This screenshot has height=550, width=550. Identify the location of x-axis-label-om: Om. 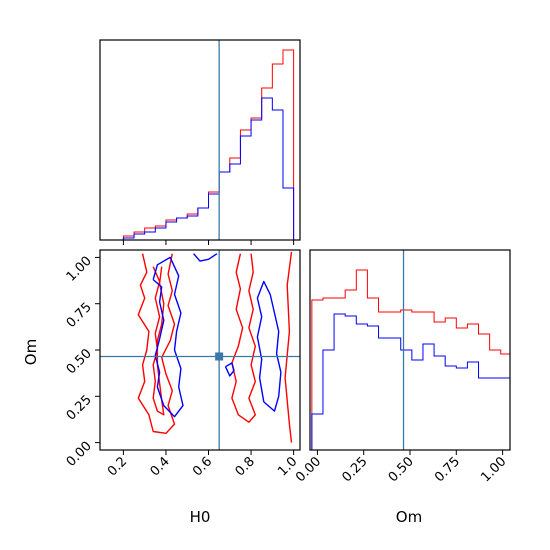
(409, 517).